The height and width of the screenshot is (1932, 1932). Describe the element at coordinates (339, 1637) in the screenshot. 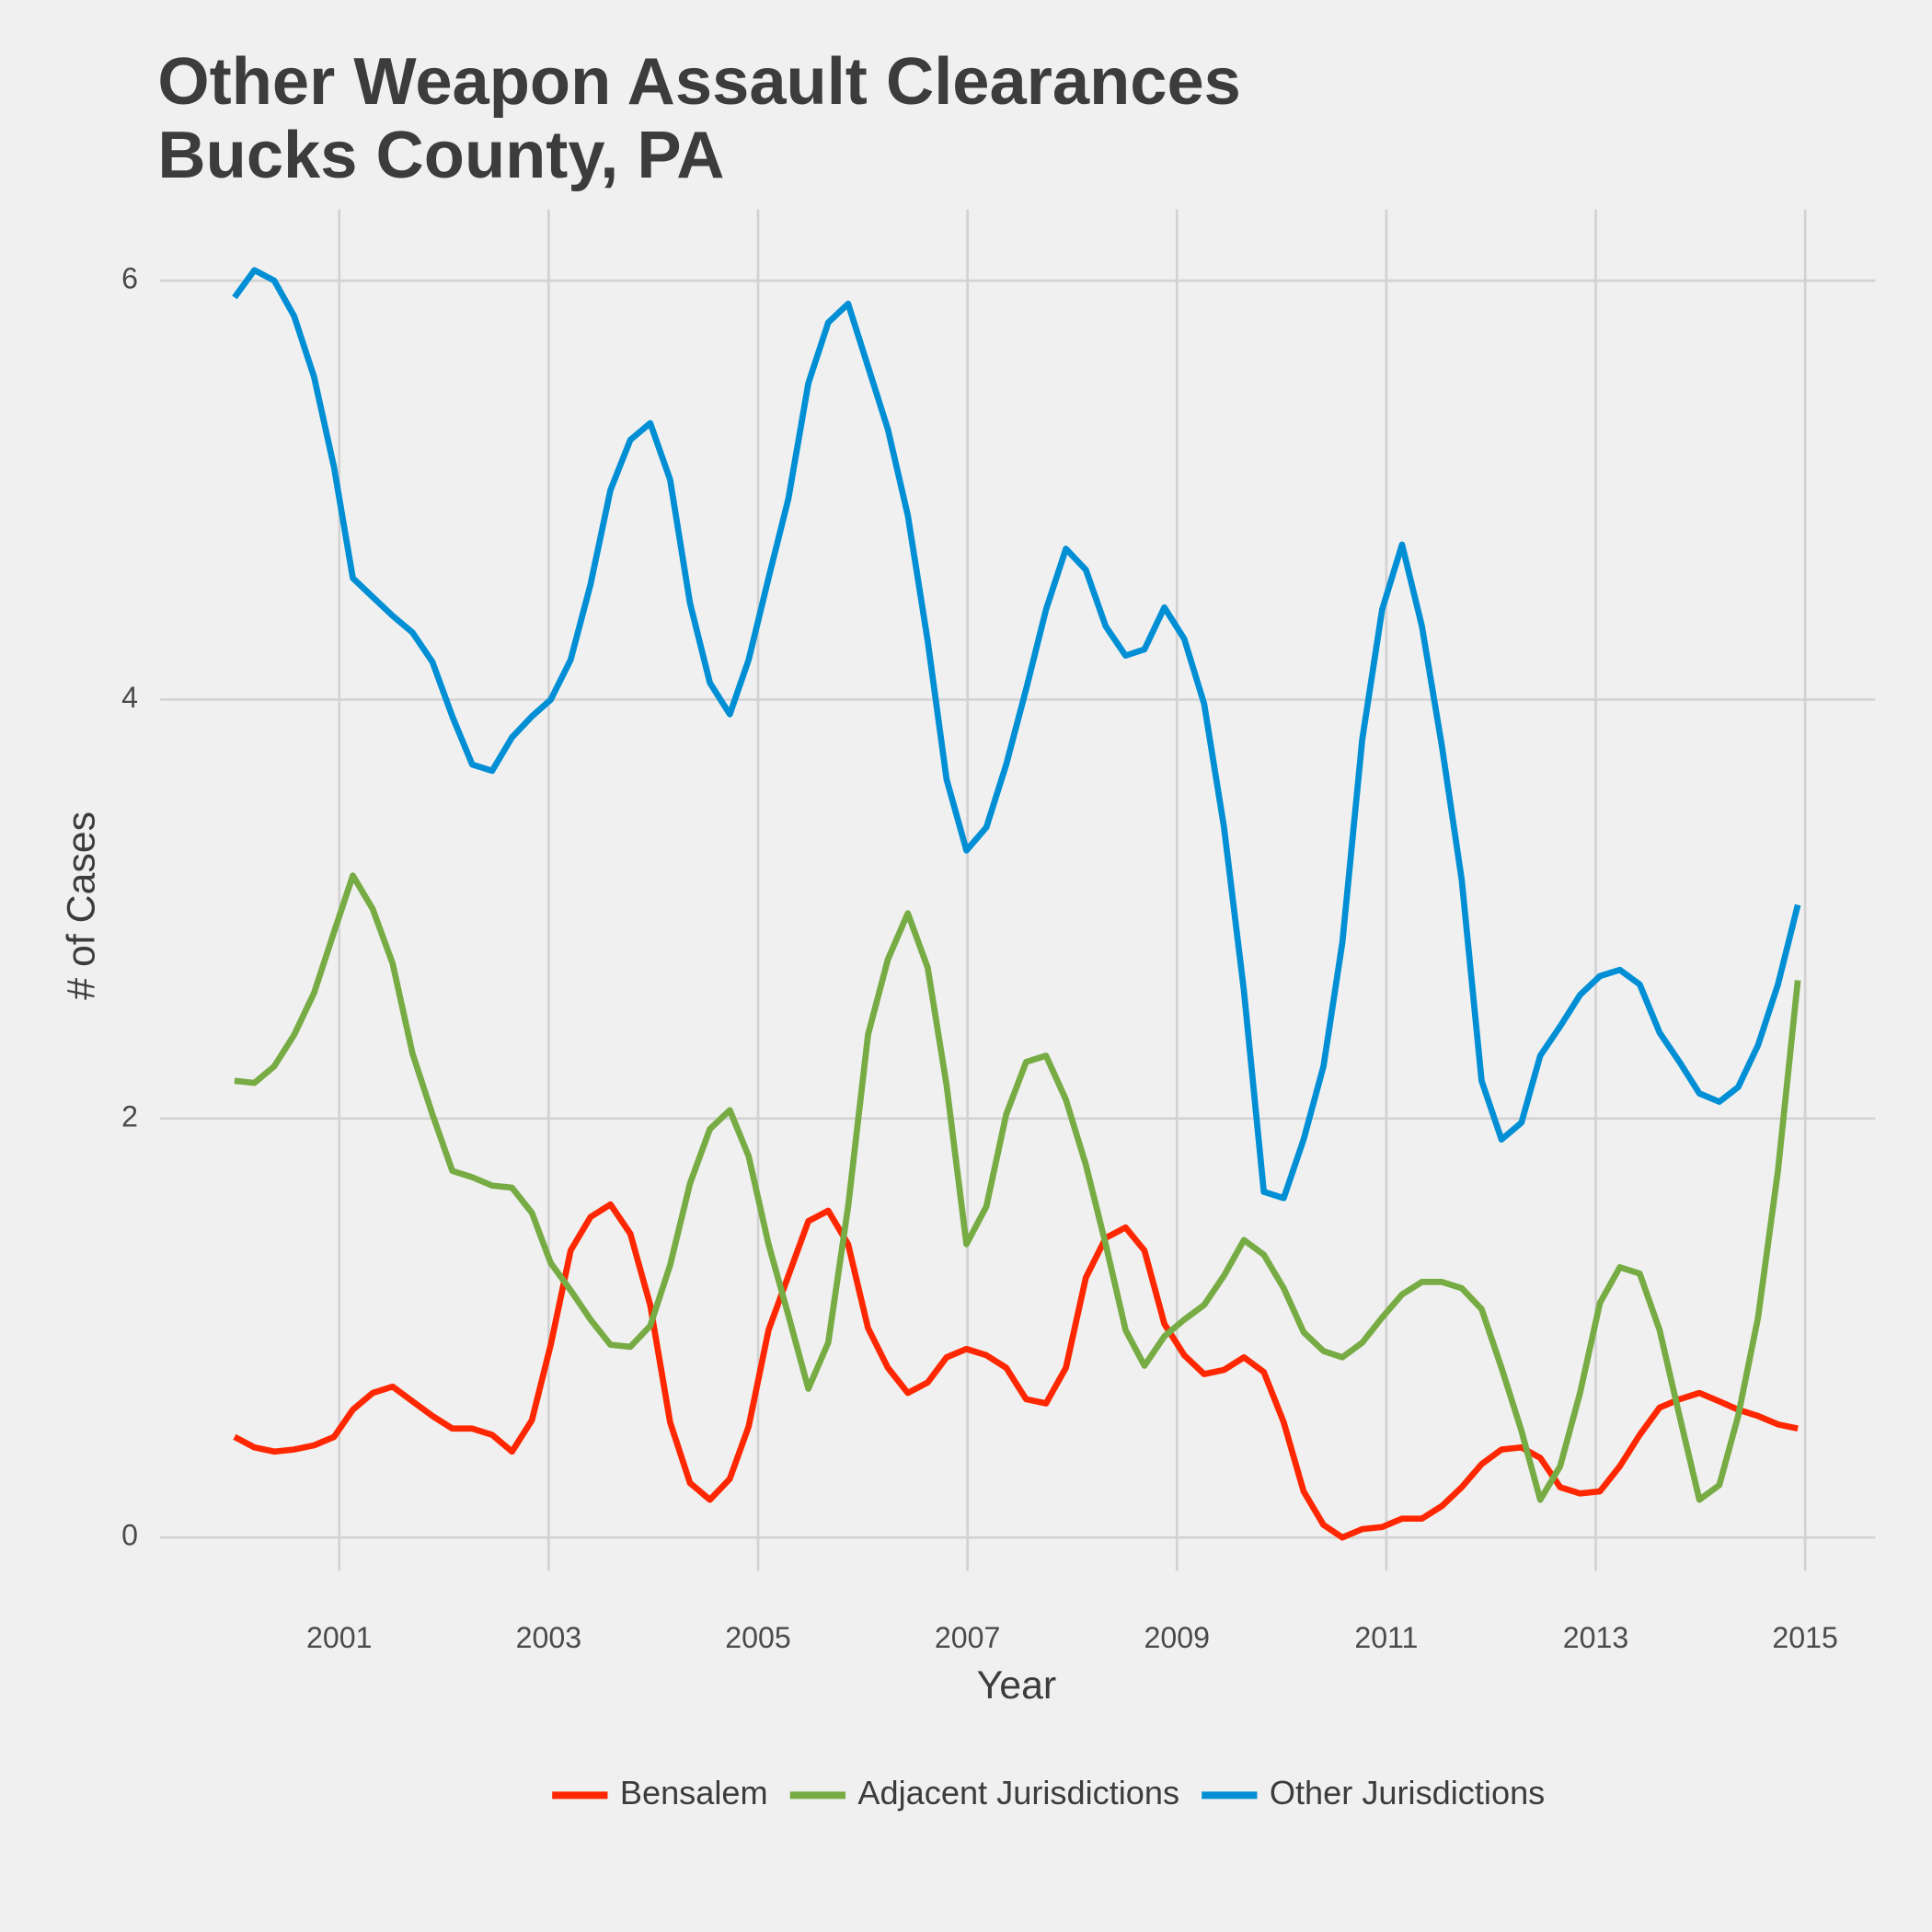

I see `x-tick-label: 2001` at that location.